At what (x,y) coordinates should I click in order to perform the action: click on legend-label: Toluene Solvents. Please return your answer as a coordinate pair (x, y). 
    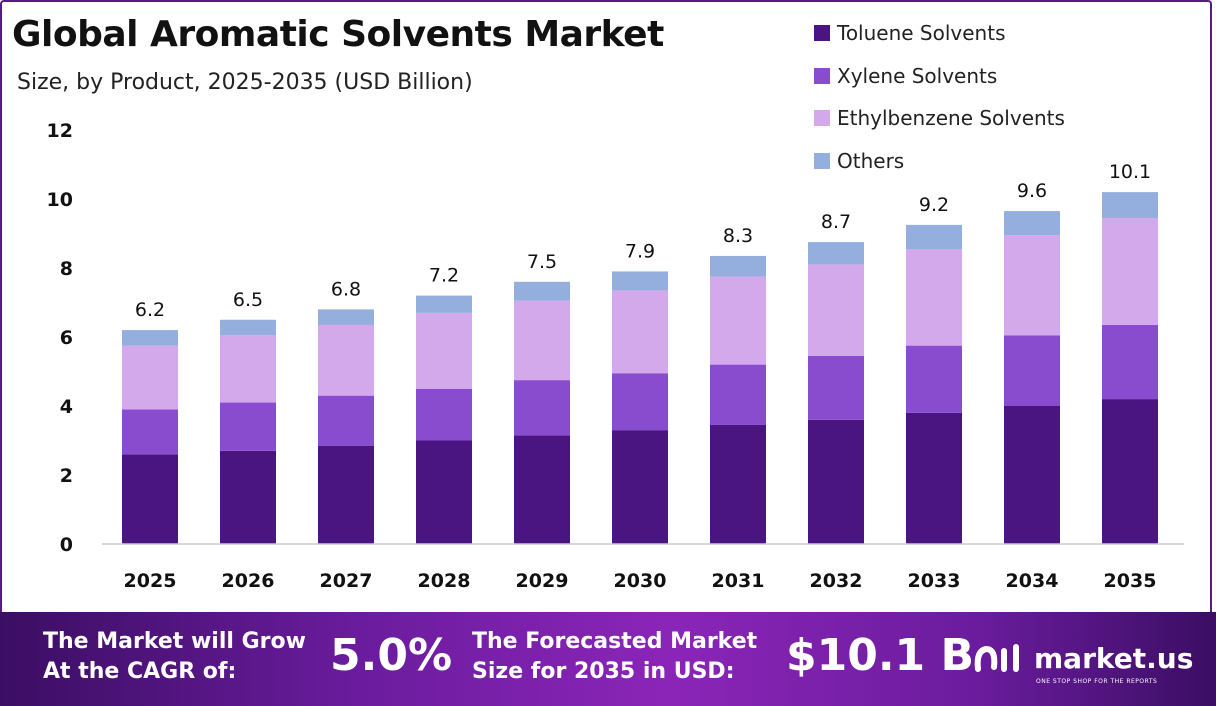
    Looking at the image, I should click on (921, 33).